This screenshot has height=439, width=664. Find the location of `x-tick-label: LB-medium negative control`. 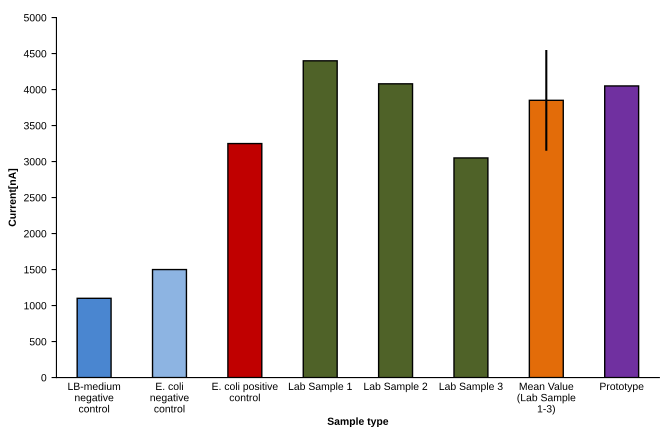

x-tick-label: LB-medium negative control is located at coordinates (94, 397).